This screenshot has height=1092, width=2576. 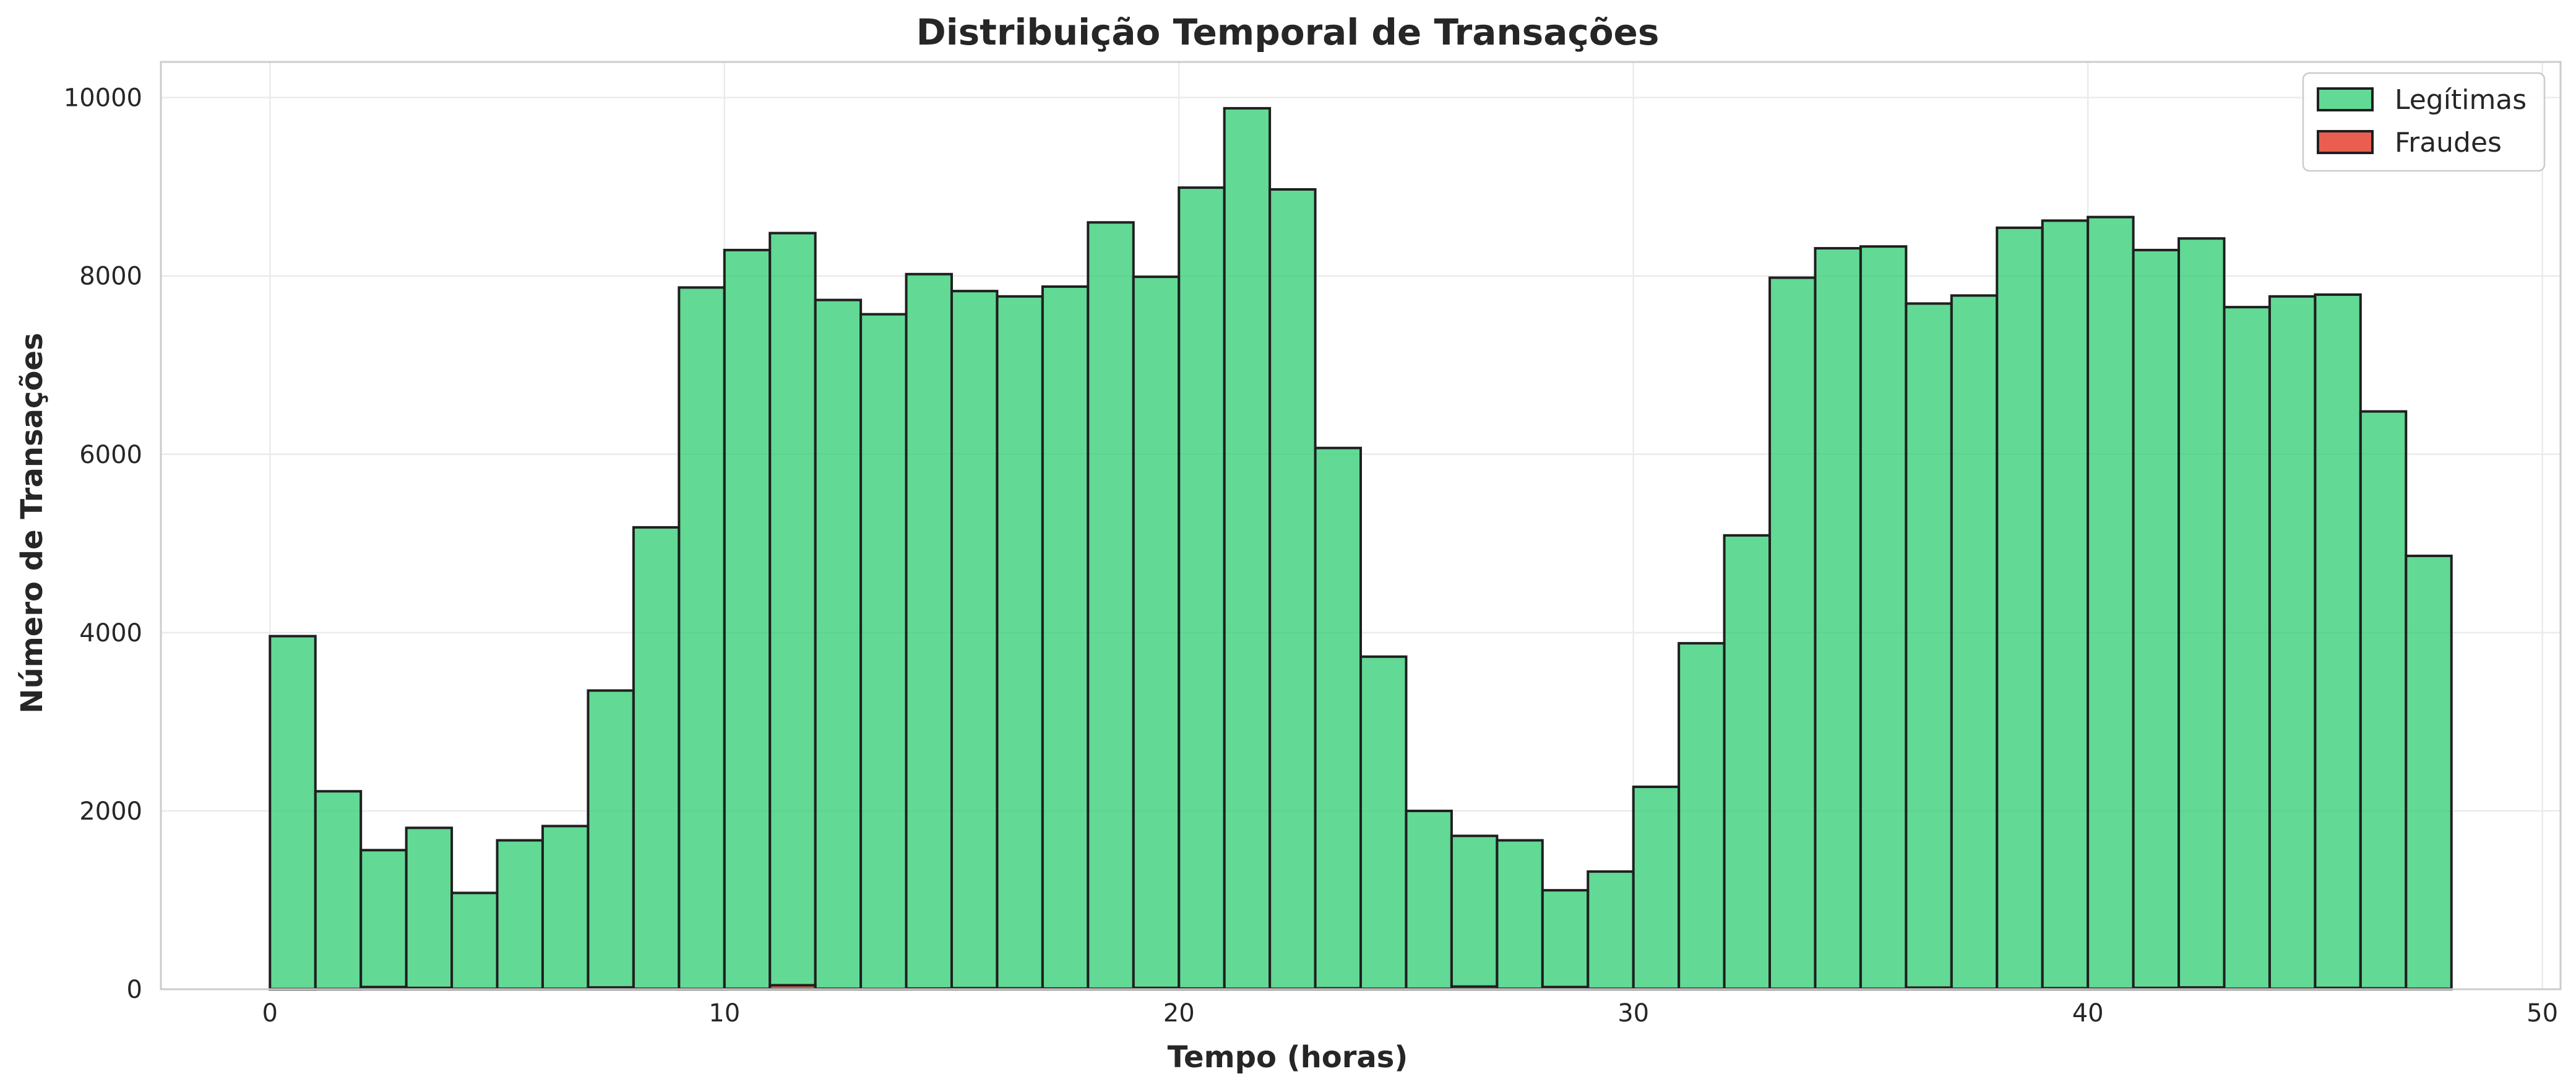 I want to click on x-axis-label: Tempo (horas), so click(x=1288, y=1057).